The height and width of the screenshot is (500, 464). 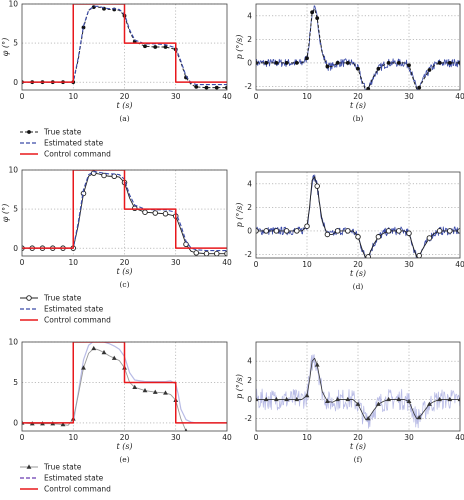 What do you see at coordinates (358, 118) in the screenshot?
I see `panel-caption: (b)` at bounding box center [358, 118].